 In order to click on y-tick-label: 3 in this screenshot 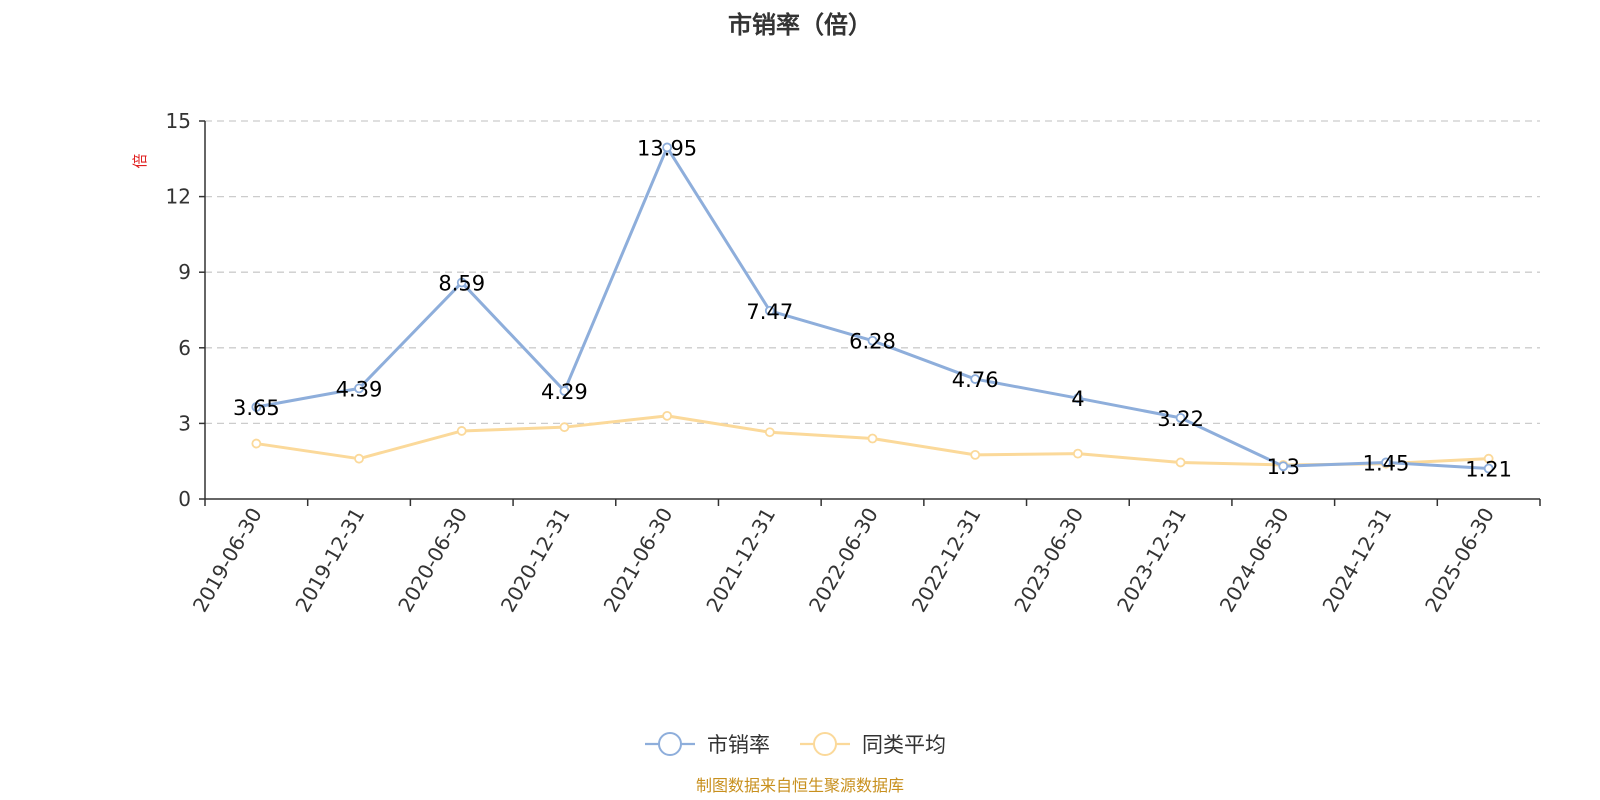, I will do `click(184, 423)`.